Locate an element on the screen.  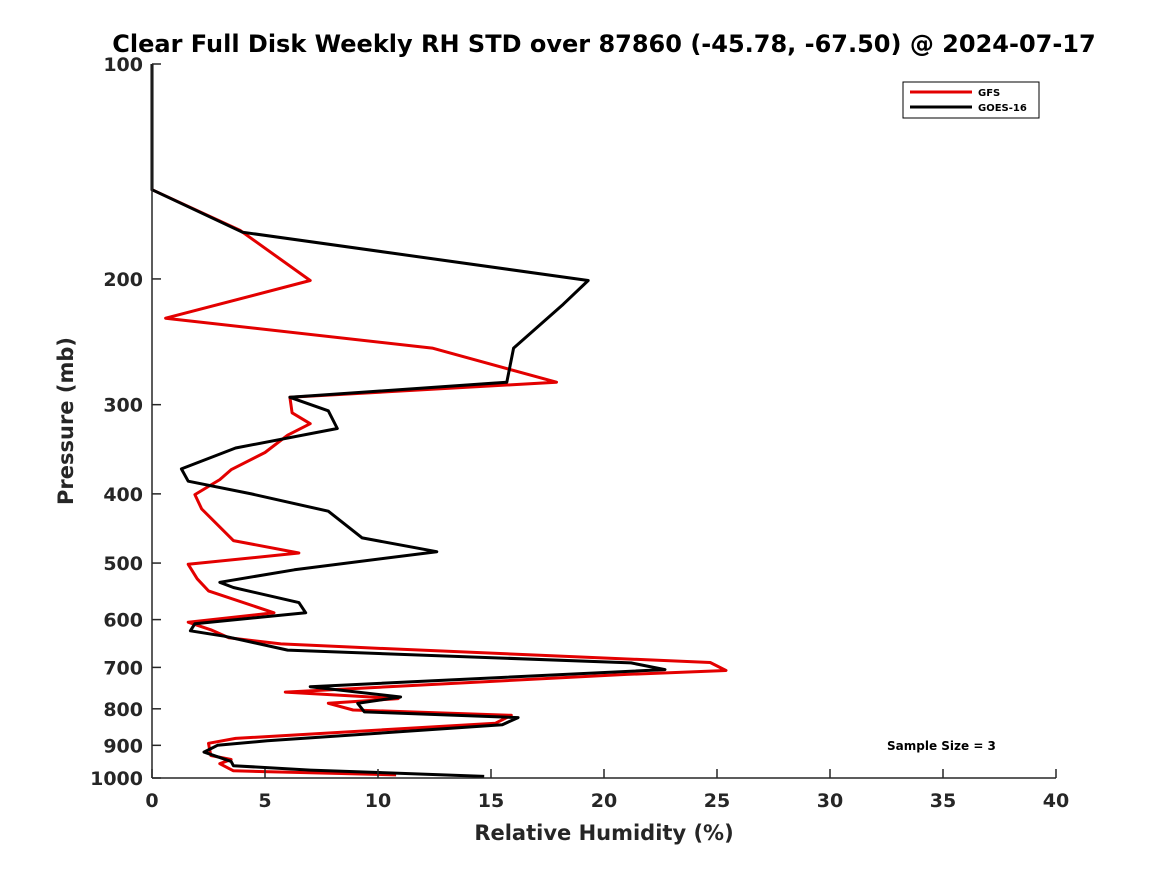
y-tick-label: 200 is located at coordinates (123, 280).